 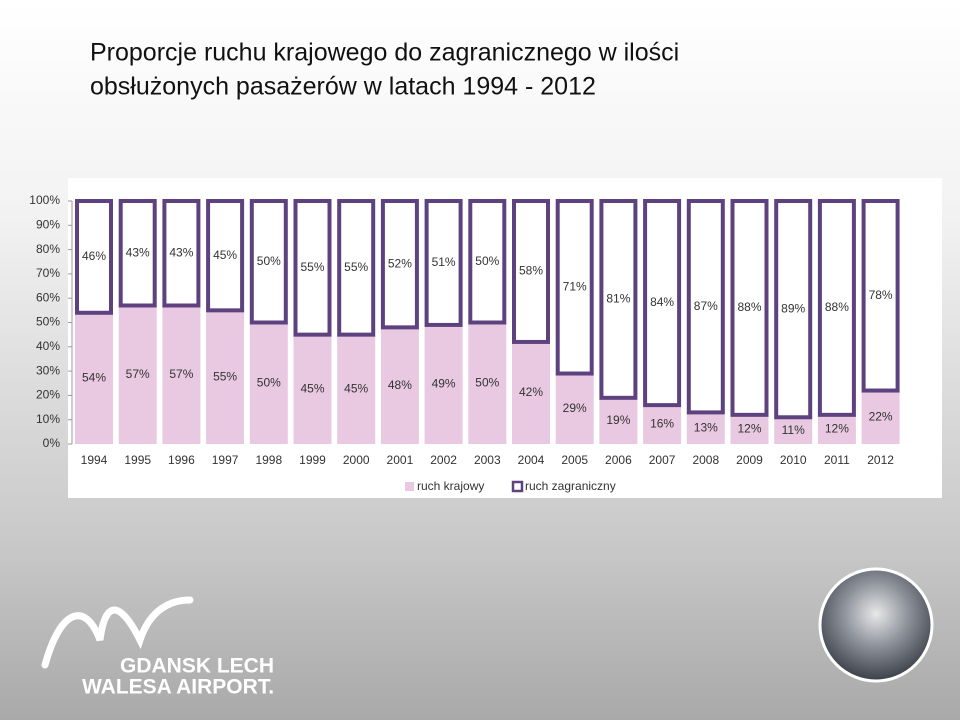 I want to click on value-label: 52%, so click(x=400, y=263).